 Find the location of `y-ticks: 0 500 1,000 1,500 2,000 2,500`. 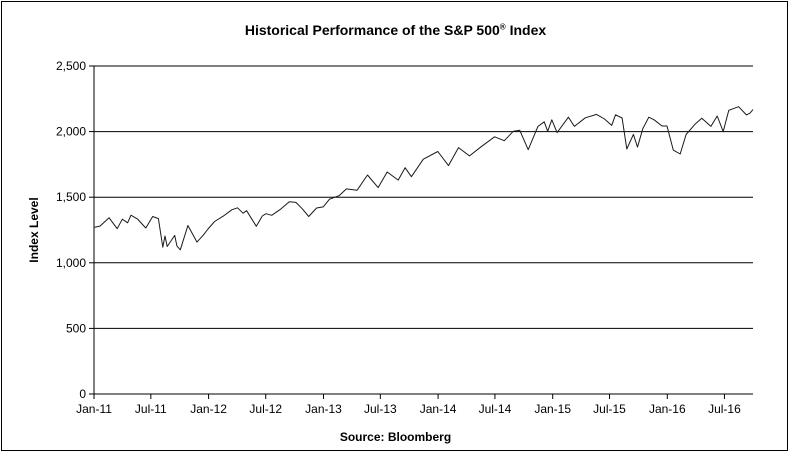

y-ticks: 0 500 1,000 1,500 2,000 2,500 is located at coordinates (75, 230).